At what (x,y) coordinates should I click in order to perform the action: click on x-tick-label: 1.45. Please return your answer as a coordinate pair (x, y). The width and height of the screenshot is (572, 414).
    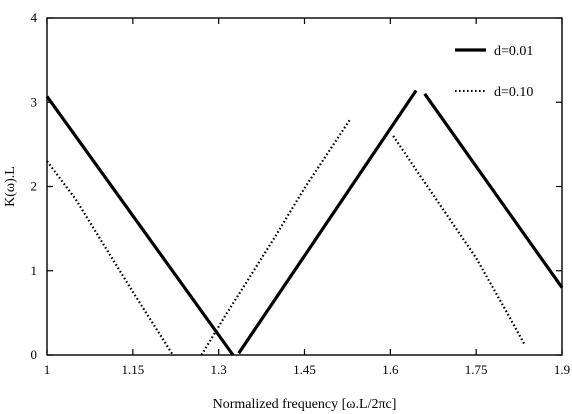
    Looking at the image, I should click on (304, 369).